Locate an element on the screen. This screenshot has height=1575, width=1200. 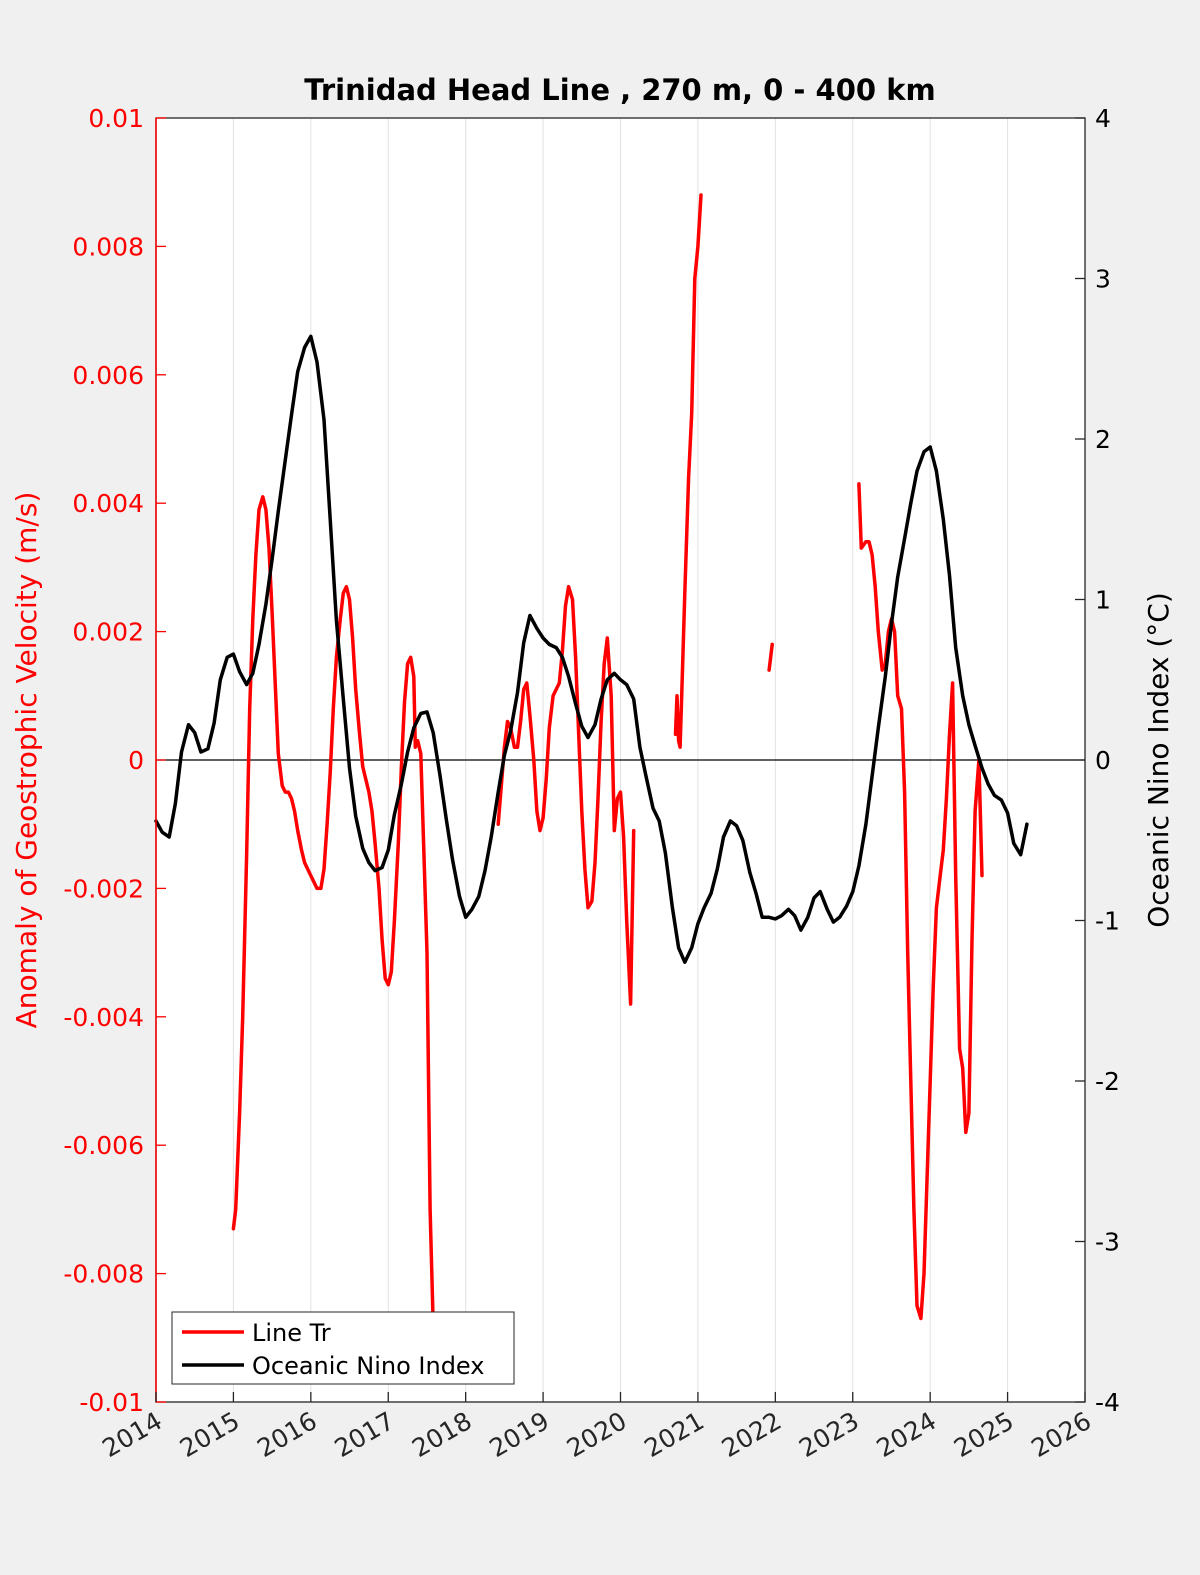
left-tick-label: 0.004 is located at coordinates (108, 503).